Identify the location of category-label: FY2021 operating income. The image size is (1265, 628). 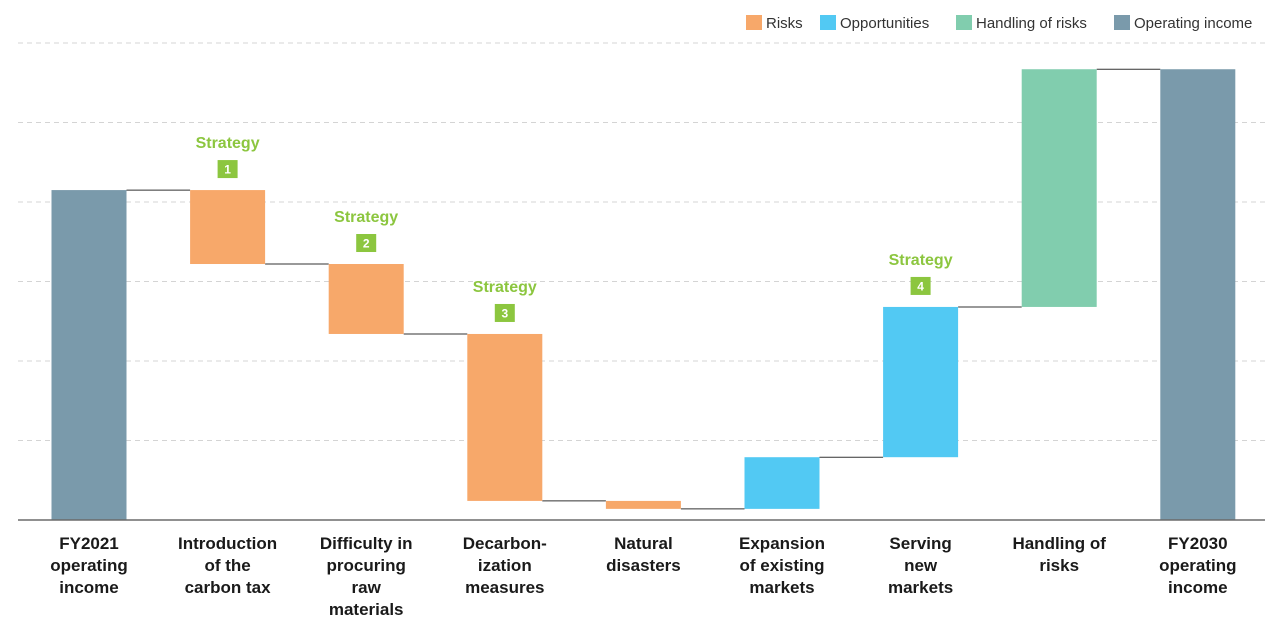
(88, 565).